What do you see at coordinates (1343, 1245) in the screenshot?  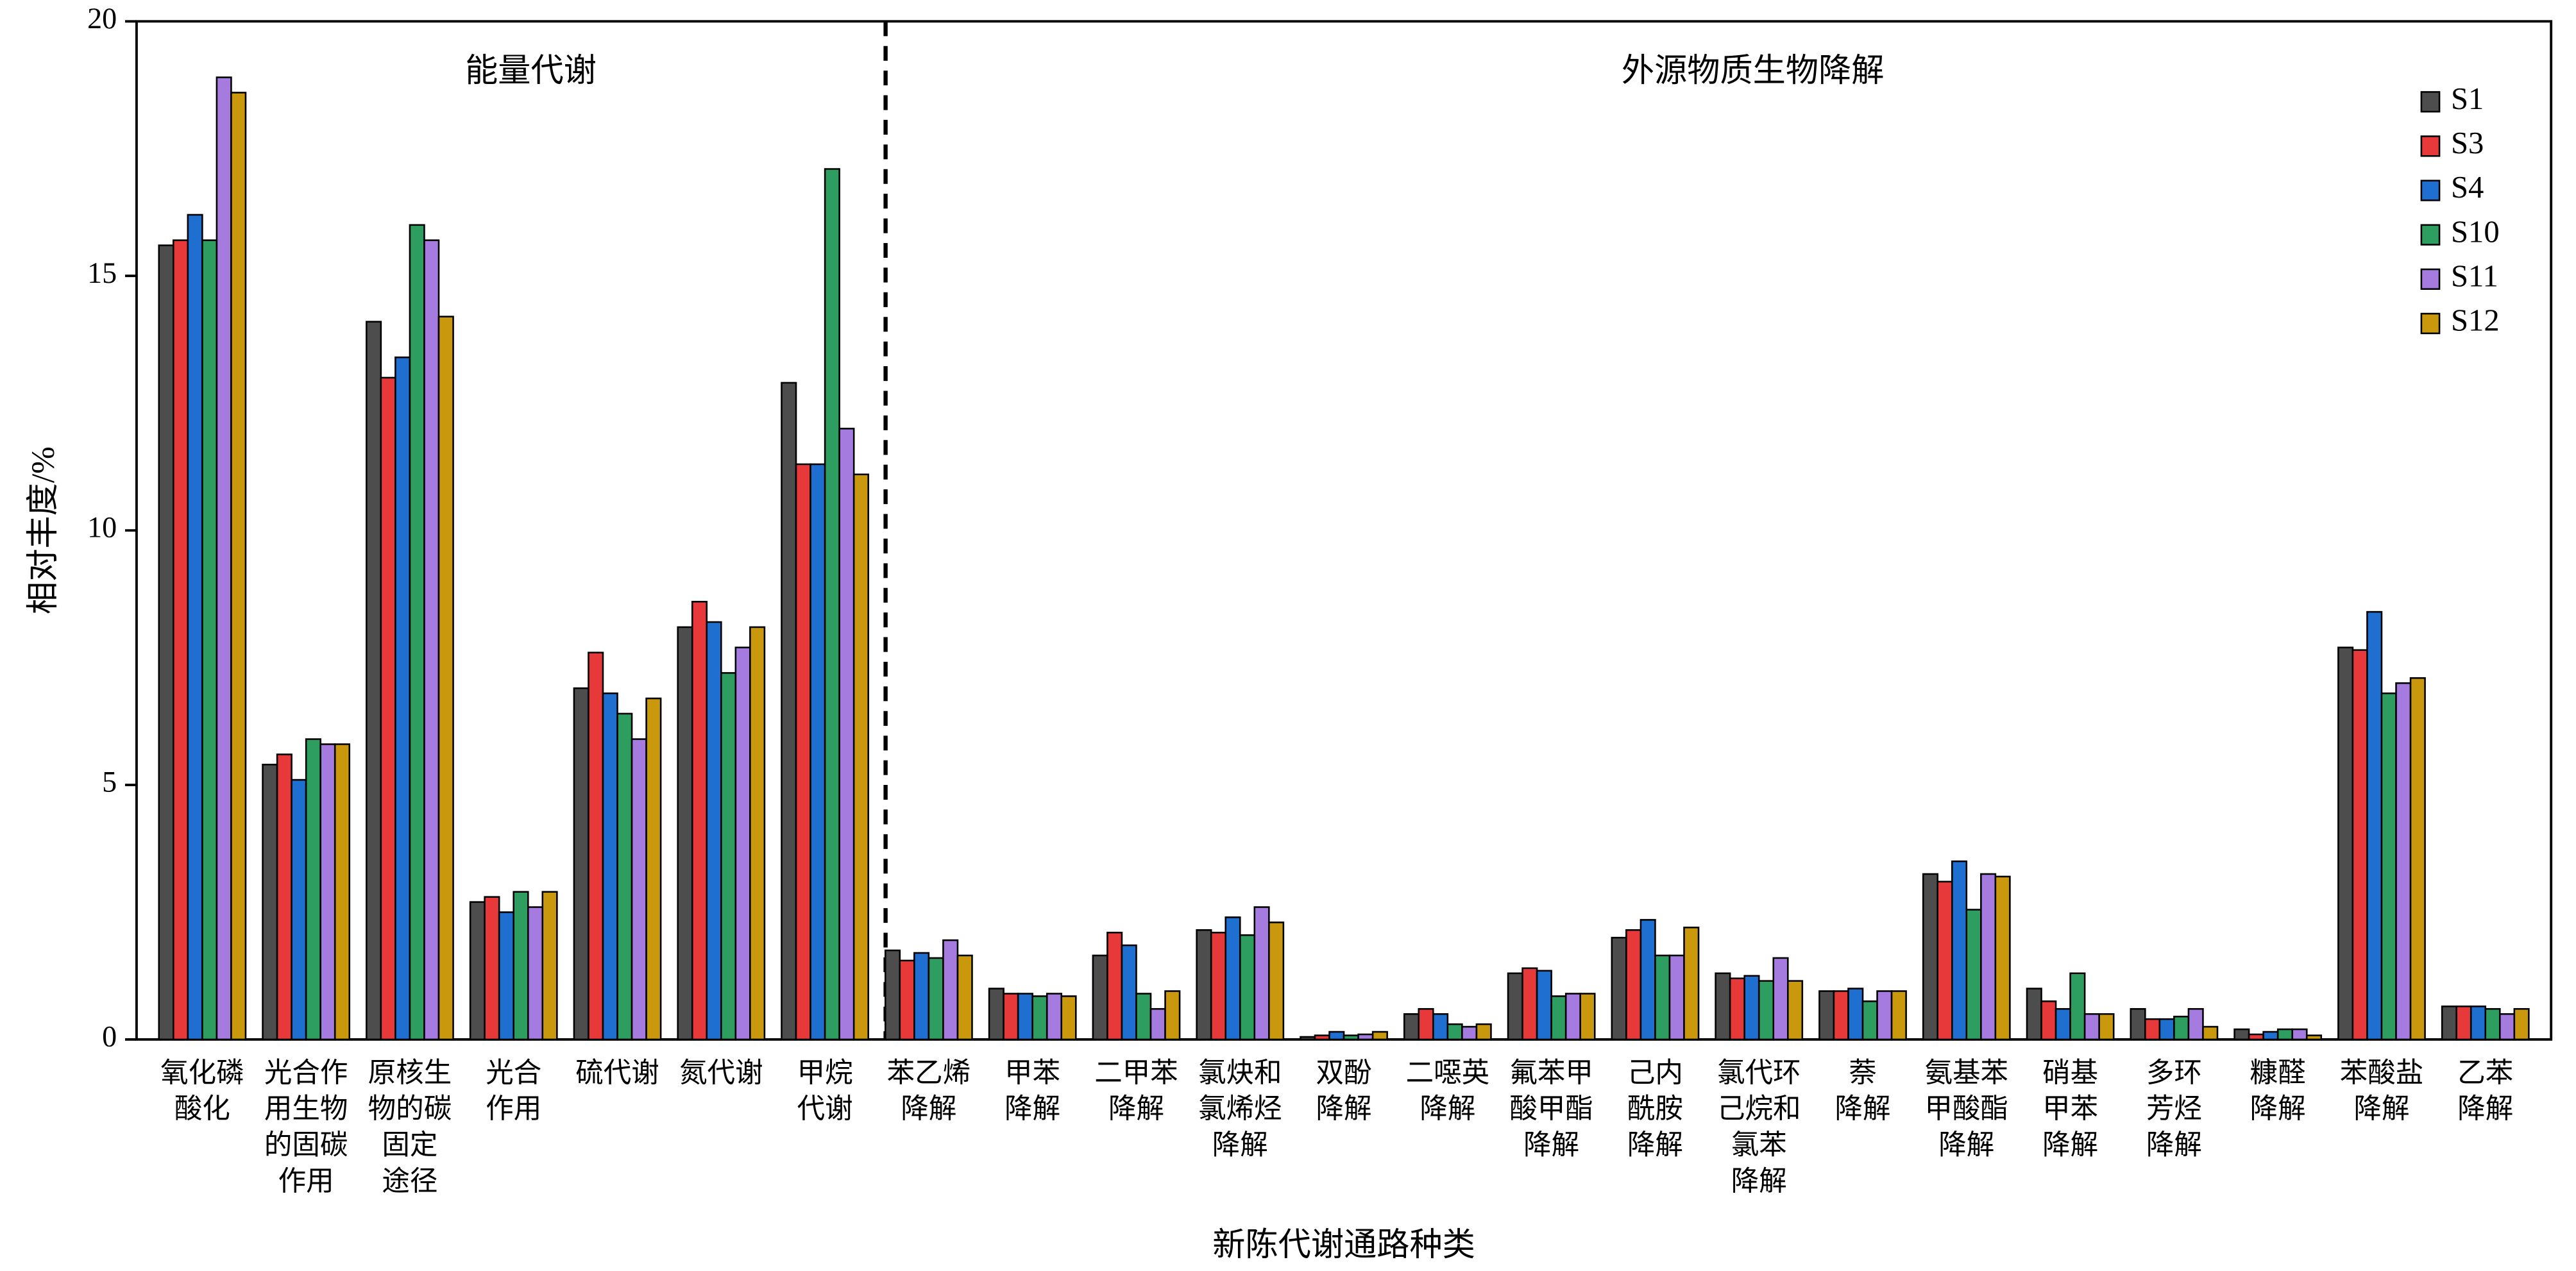 I see `x-axis-title: 新陈代谢通路种类` at bounding box center [1343, 1245].